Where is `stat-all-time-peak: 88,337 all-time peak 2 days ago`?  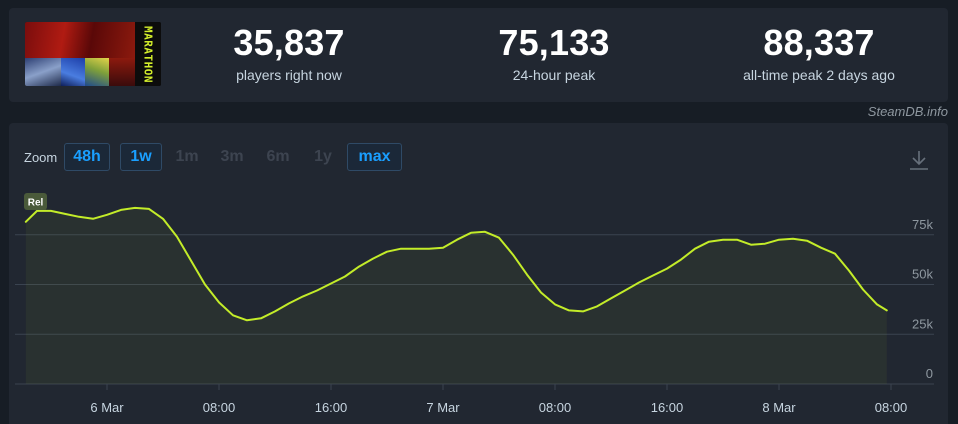 stat-all-time-peak: 88,337 all-time peak 2 days ago is located at coordinates (819, 53).